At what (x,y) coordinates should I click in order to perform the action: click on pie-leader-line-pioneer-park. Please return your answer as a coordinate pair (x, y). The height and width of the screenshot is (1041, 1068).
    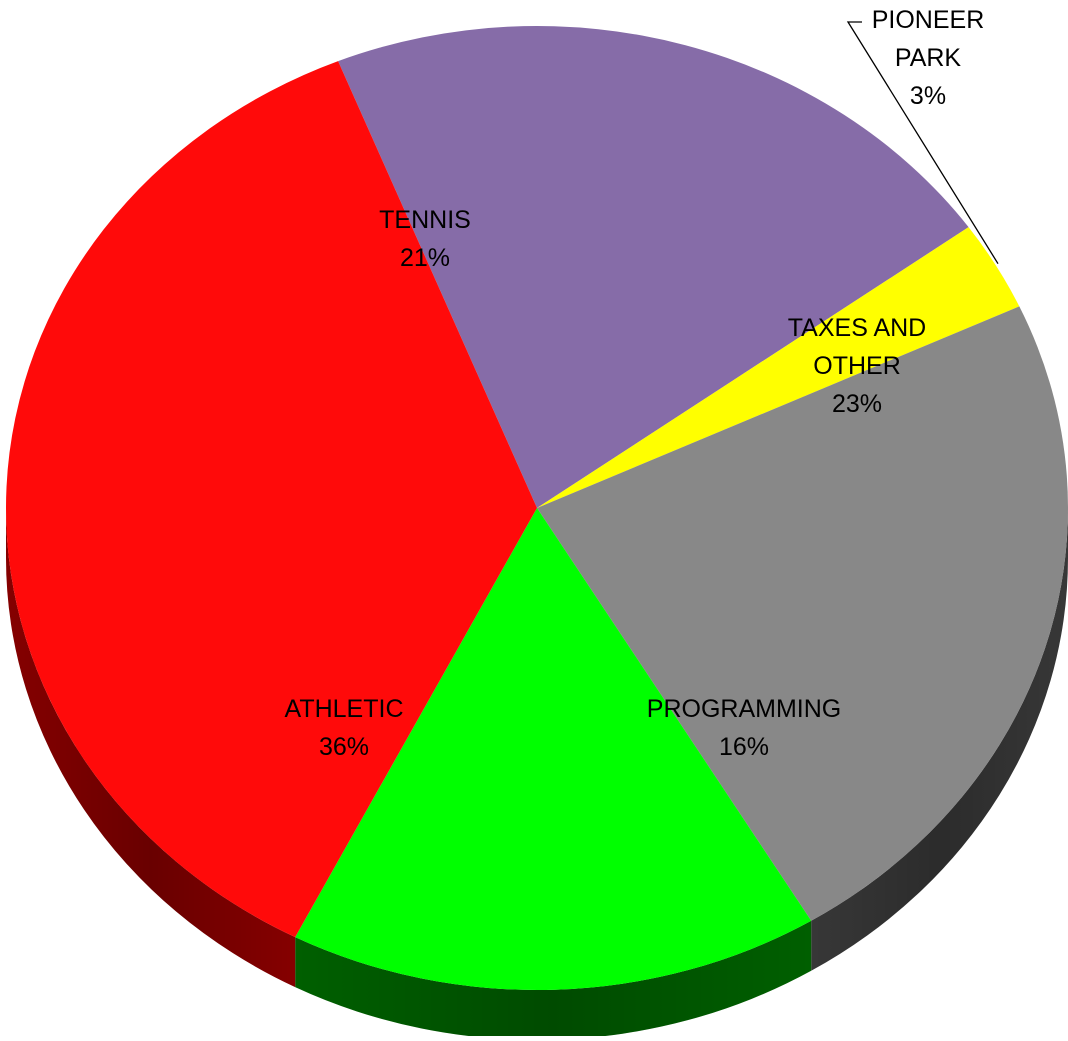
    Looking at the image, I should click on (922, 143).